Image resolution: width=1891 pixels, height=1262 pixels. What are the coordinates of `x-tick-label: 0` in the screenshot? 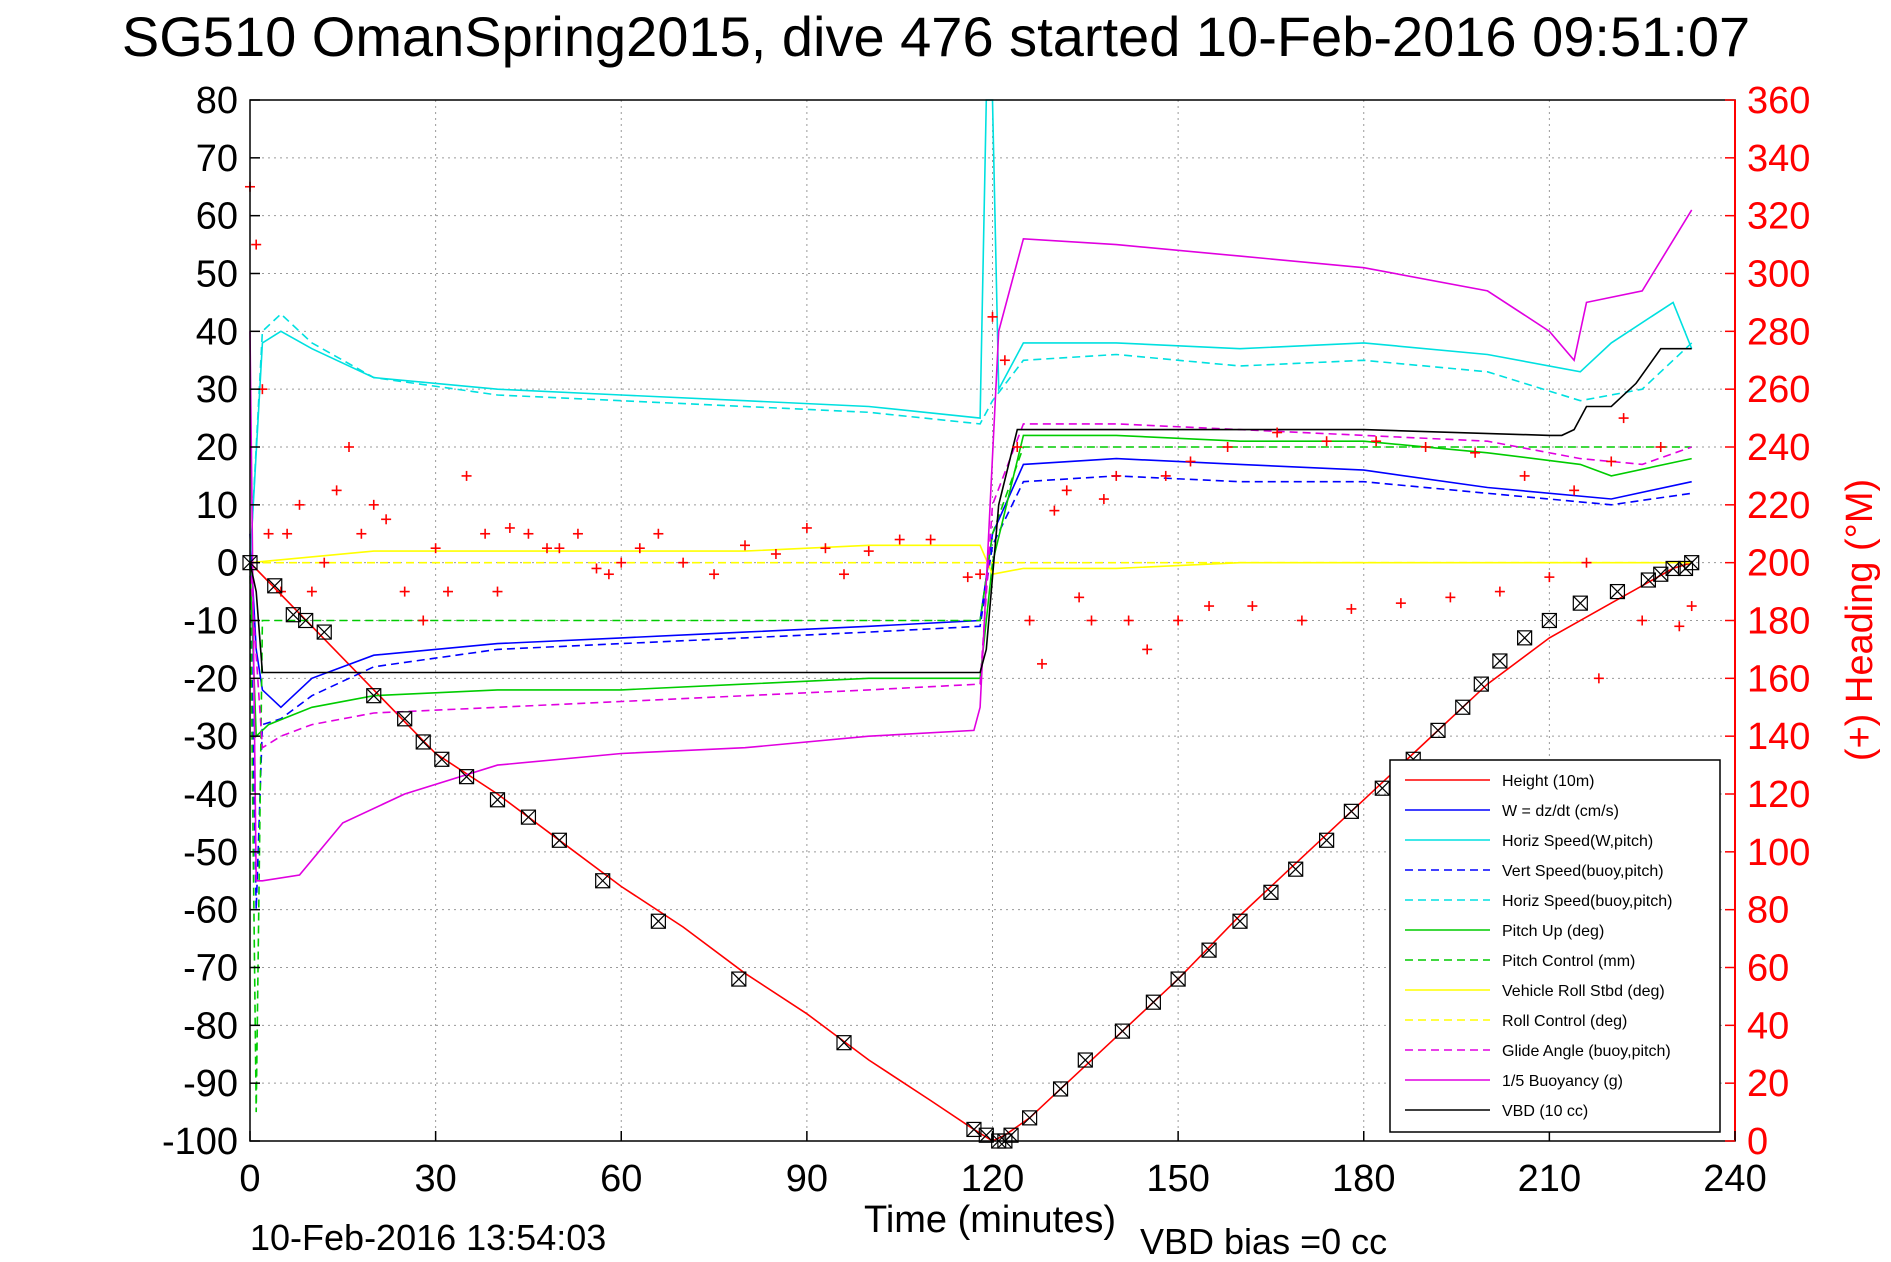 It's located at (249, 1179).